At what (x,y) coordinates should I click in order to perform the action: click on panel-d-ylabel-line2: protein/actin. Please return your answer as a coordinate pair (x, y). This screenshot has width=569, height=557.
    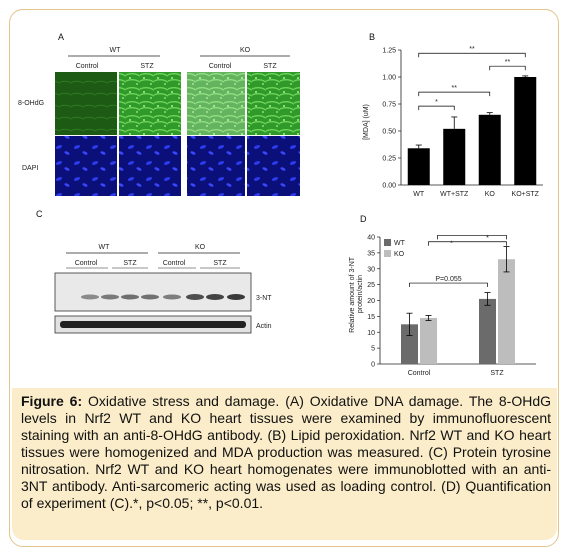
    Looking at the image, I should click on (360, 294).